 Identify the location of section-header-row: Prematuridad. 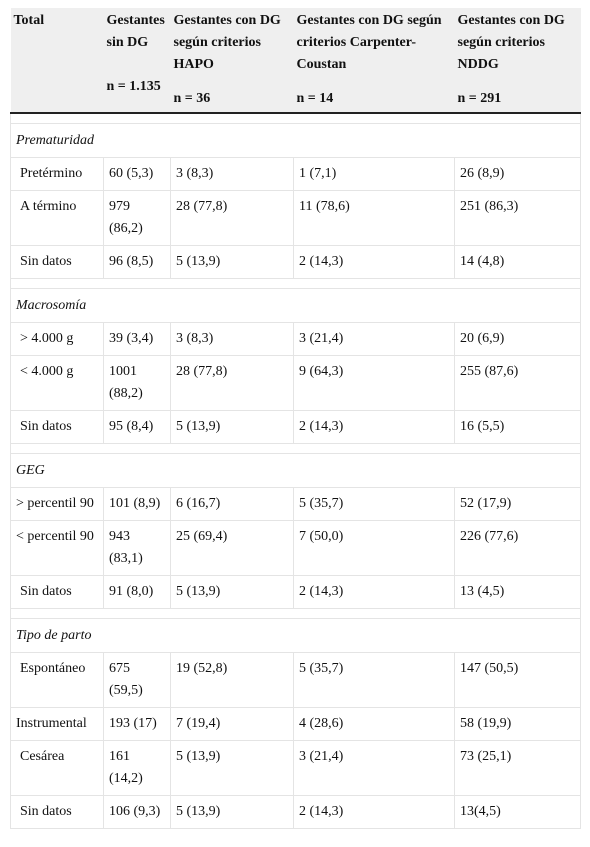
(295, 140).